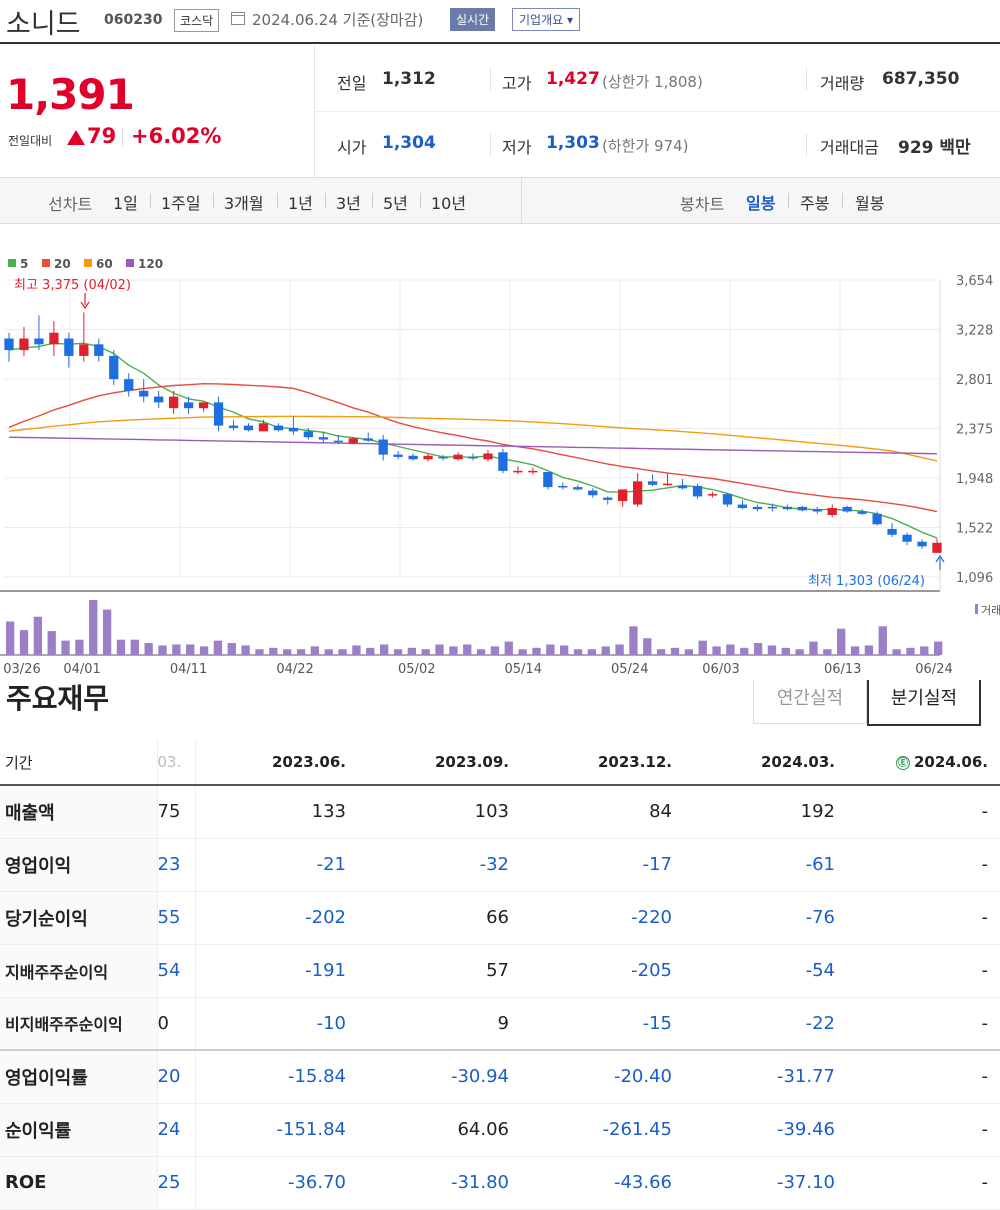 Image resolution: width=1000 pixels, height=1210 pixels. What do you see at coordinates (176, 812) in the screenshot?
I see `table-cell: 75` at bounding box center [176, 812].